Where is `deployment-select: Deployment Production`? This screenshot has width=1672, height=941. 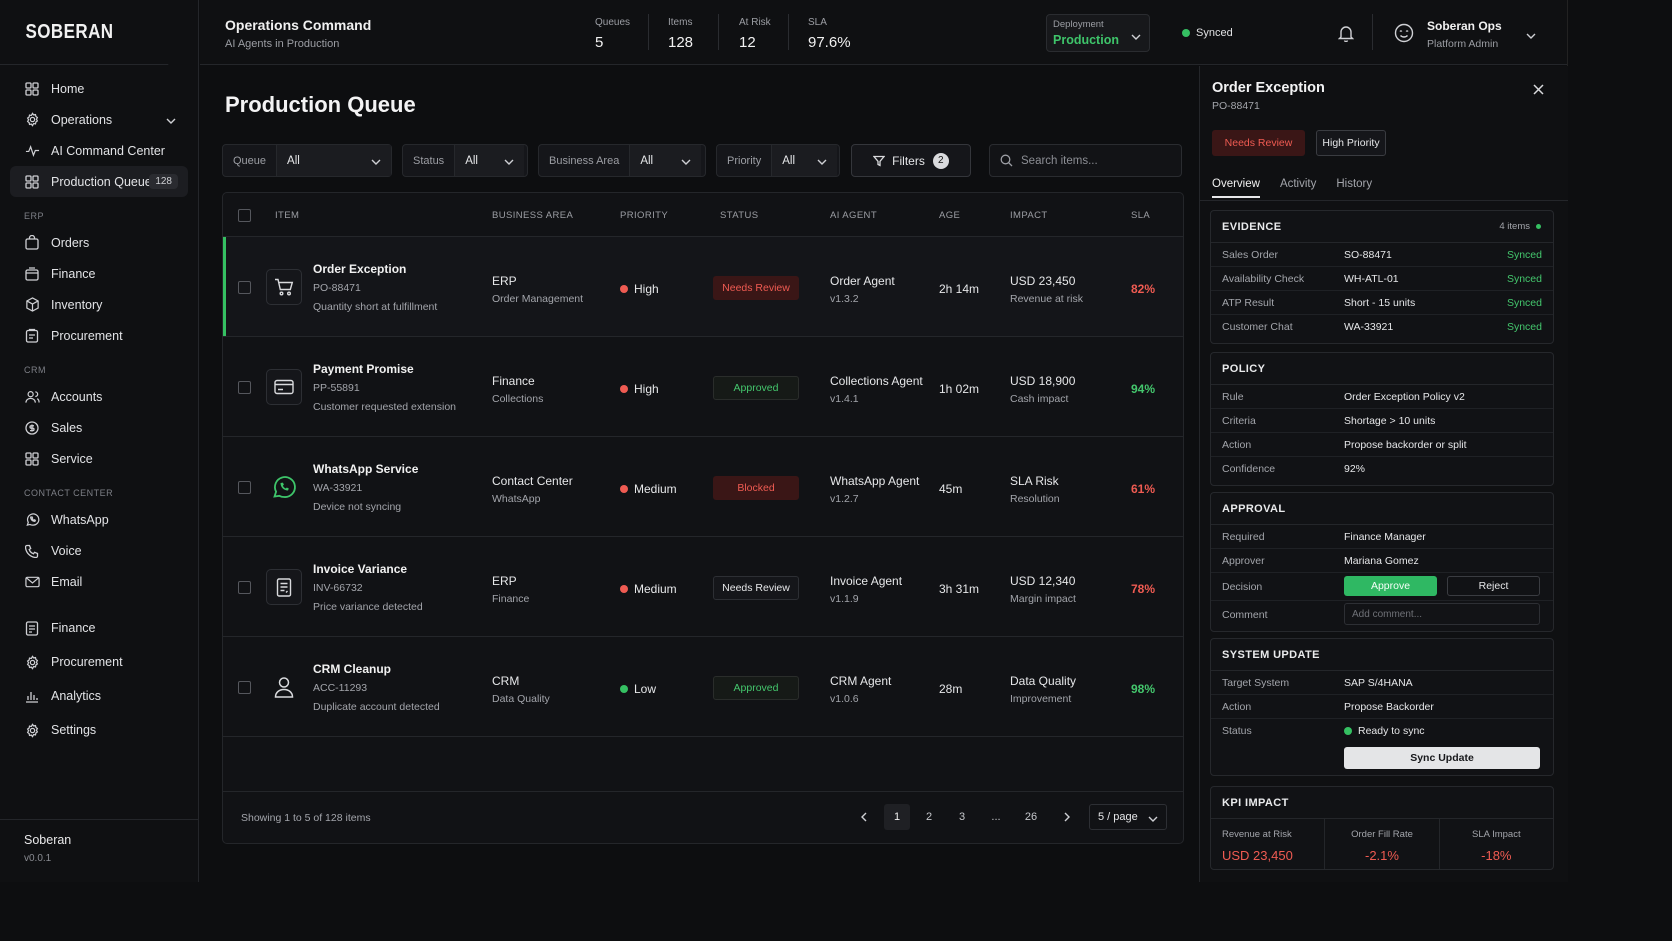 deployment-select: Deployment Production is located at coordinates (1098, 33).